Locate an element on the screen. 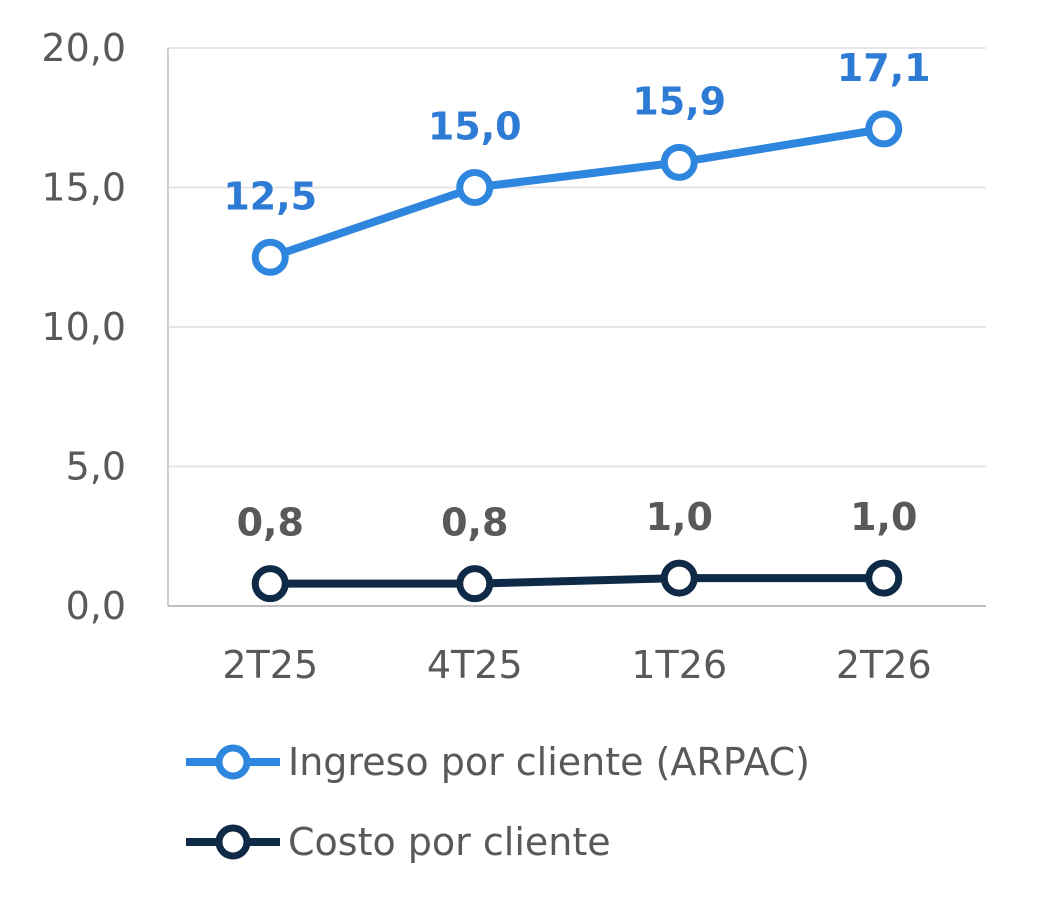  x-axis-ticks: 2T25 4T25 1T26 2T26 is located at coordinates (576, 665).